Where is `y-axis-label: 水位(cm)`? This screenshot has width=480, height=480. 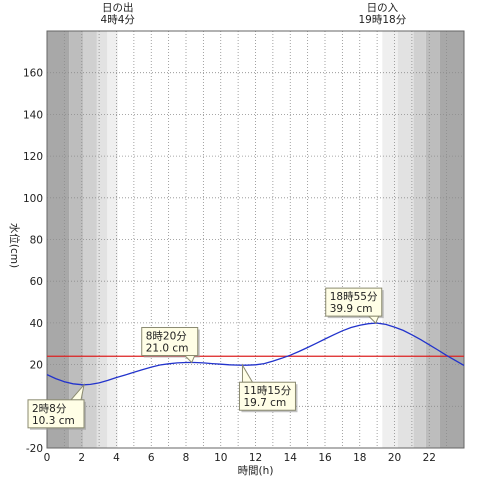 y-axis-label: 水位(cm) is located at coordinates (14, 245).